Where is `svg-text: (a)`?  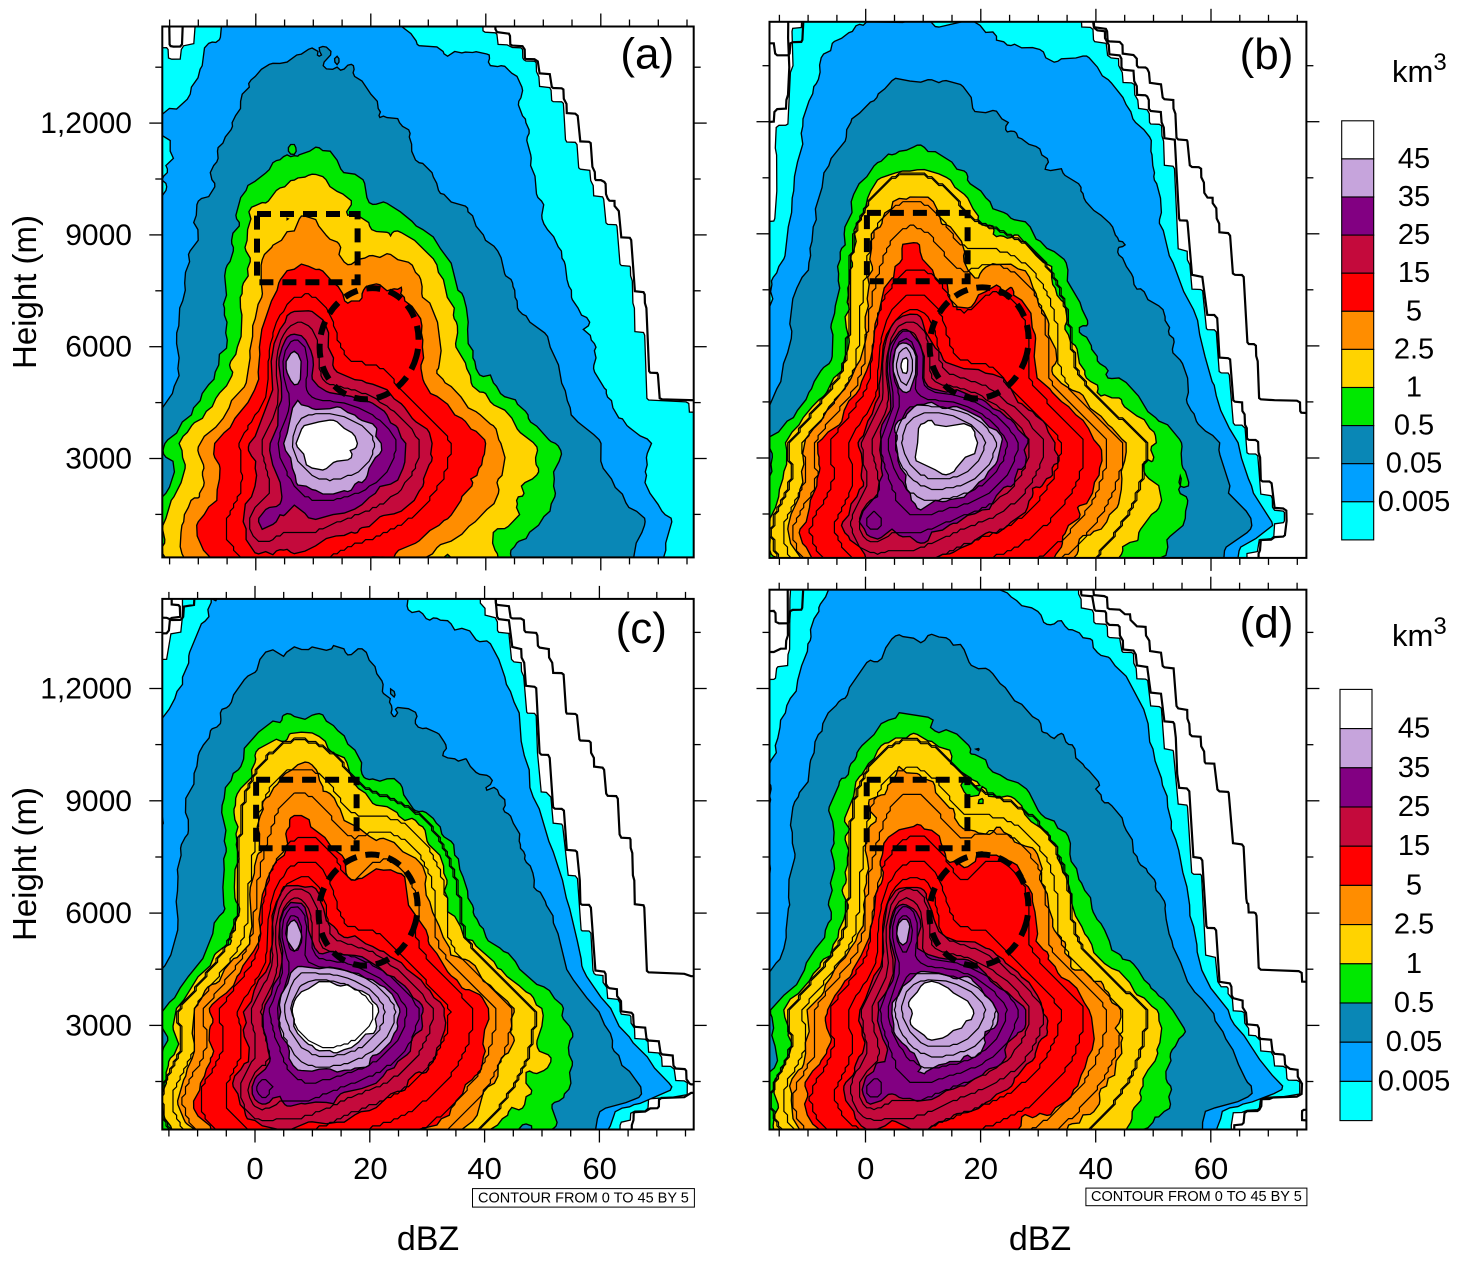
svg-text: (a) is located at coordinates (647, 54).